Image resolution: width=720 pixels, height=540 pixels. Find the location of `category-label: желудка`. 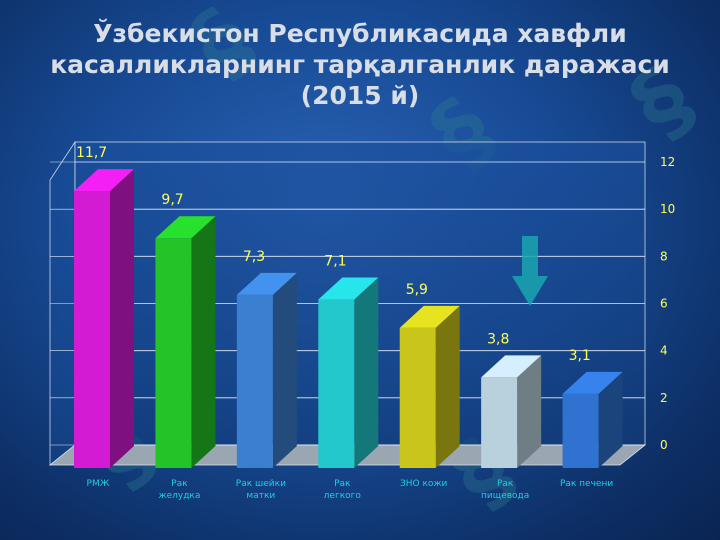

category-label: желудка is located at coordinates (179, 496).